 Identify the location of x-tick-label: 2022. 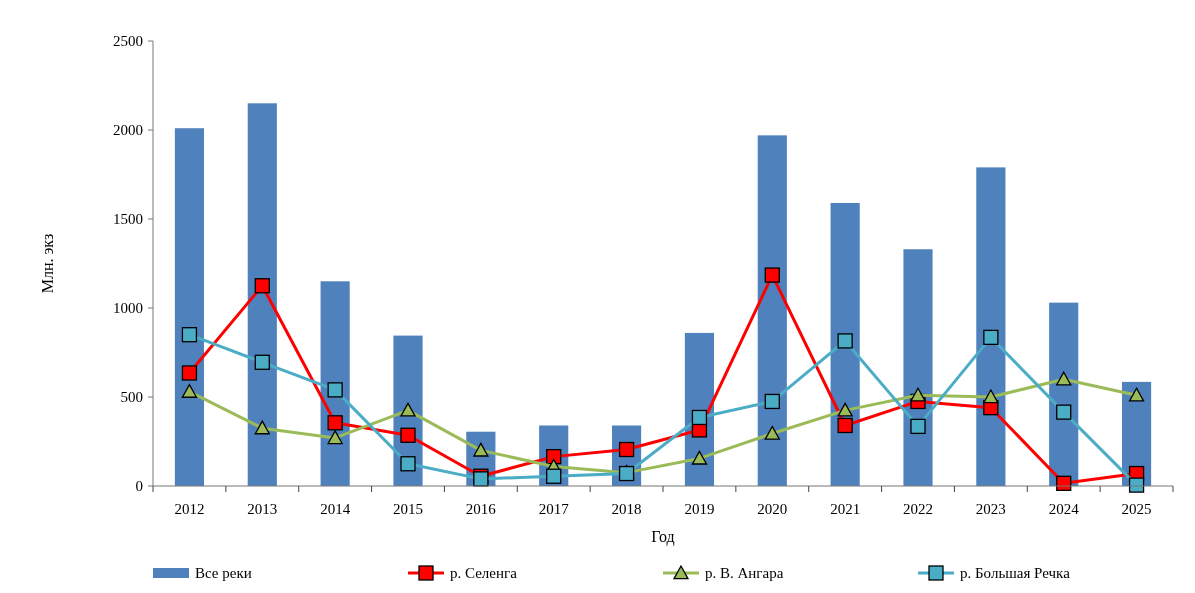
(918, 509).